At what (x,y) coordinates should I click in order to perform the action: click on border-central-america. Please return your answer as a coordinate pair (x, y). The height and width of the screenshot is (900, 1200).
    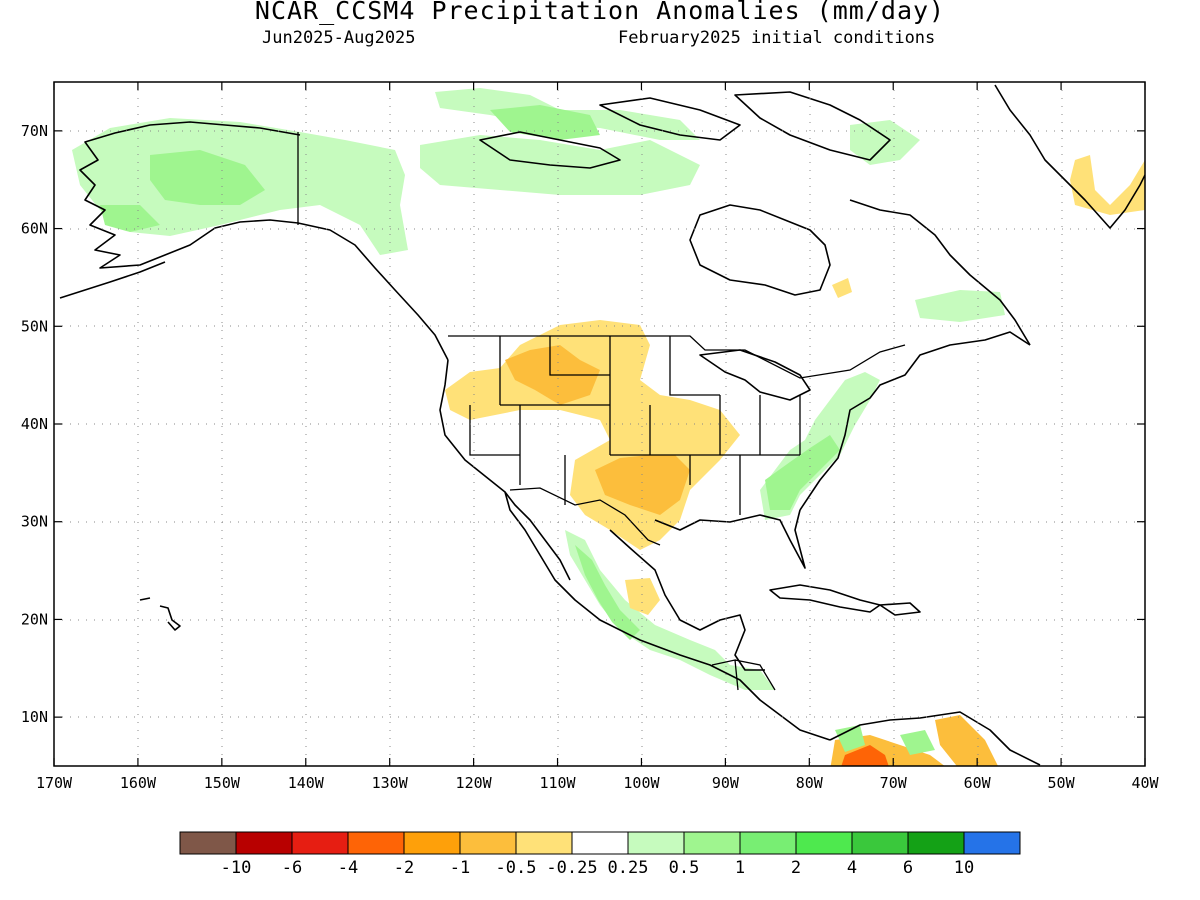
    Looking at the image, I should click on (743, 675).